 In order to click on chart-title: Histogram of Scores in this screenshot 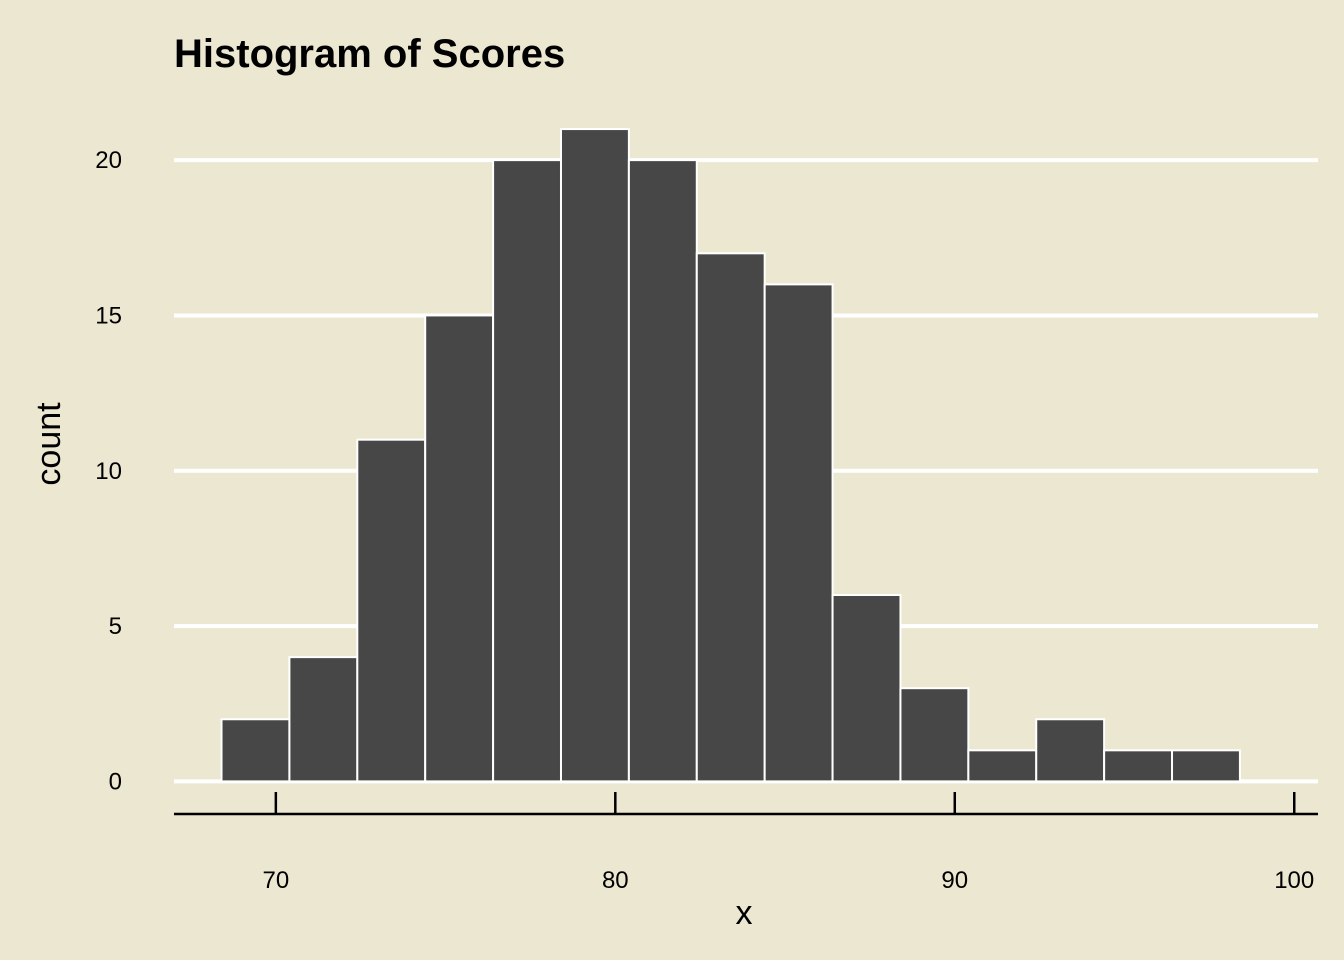, I will do `click(369, 54)`.